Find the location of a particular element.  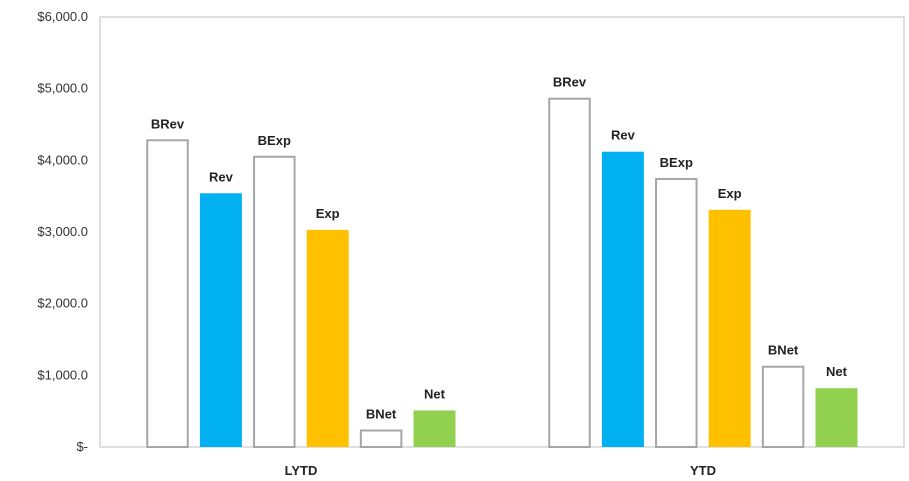

y-tick-label: $5,000.0 is located at coordinates (62, 88).